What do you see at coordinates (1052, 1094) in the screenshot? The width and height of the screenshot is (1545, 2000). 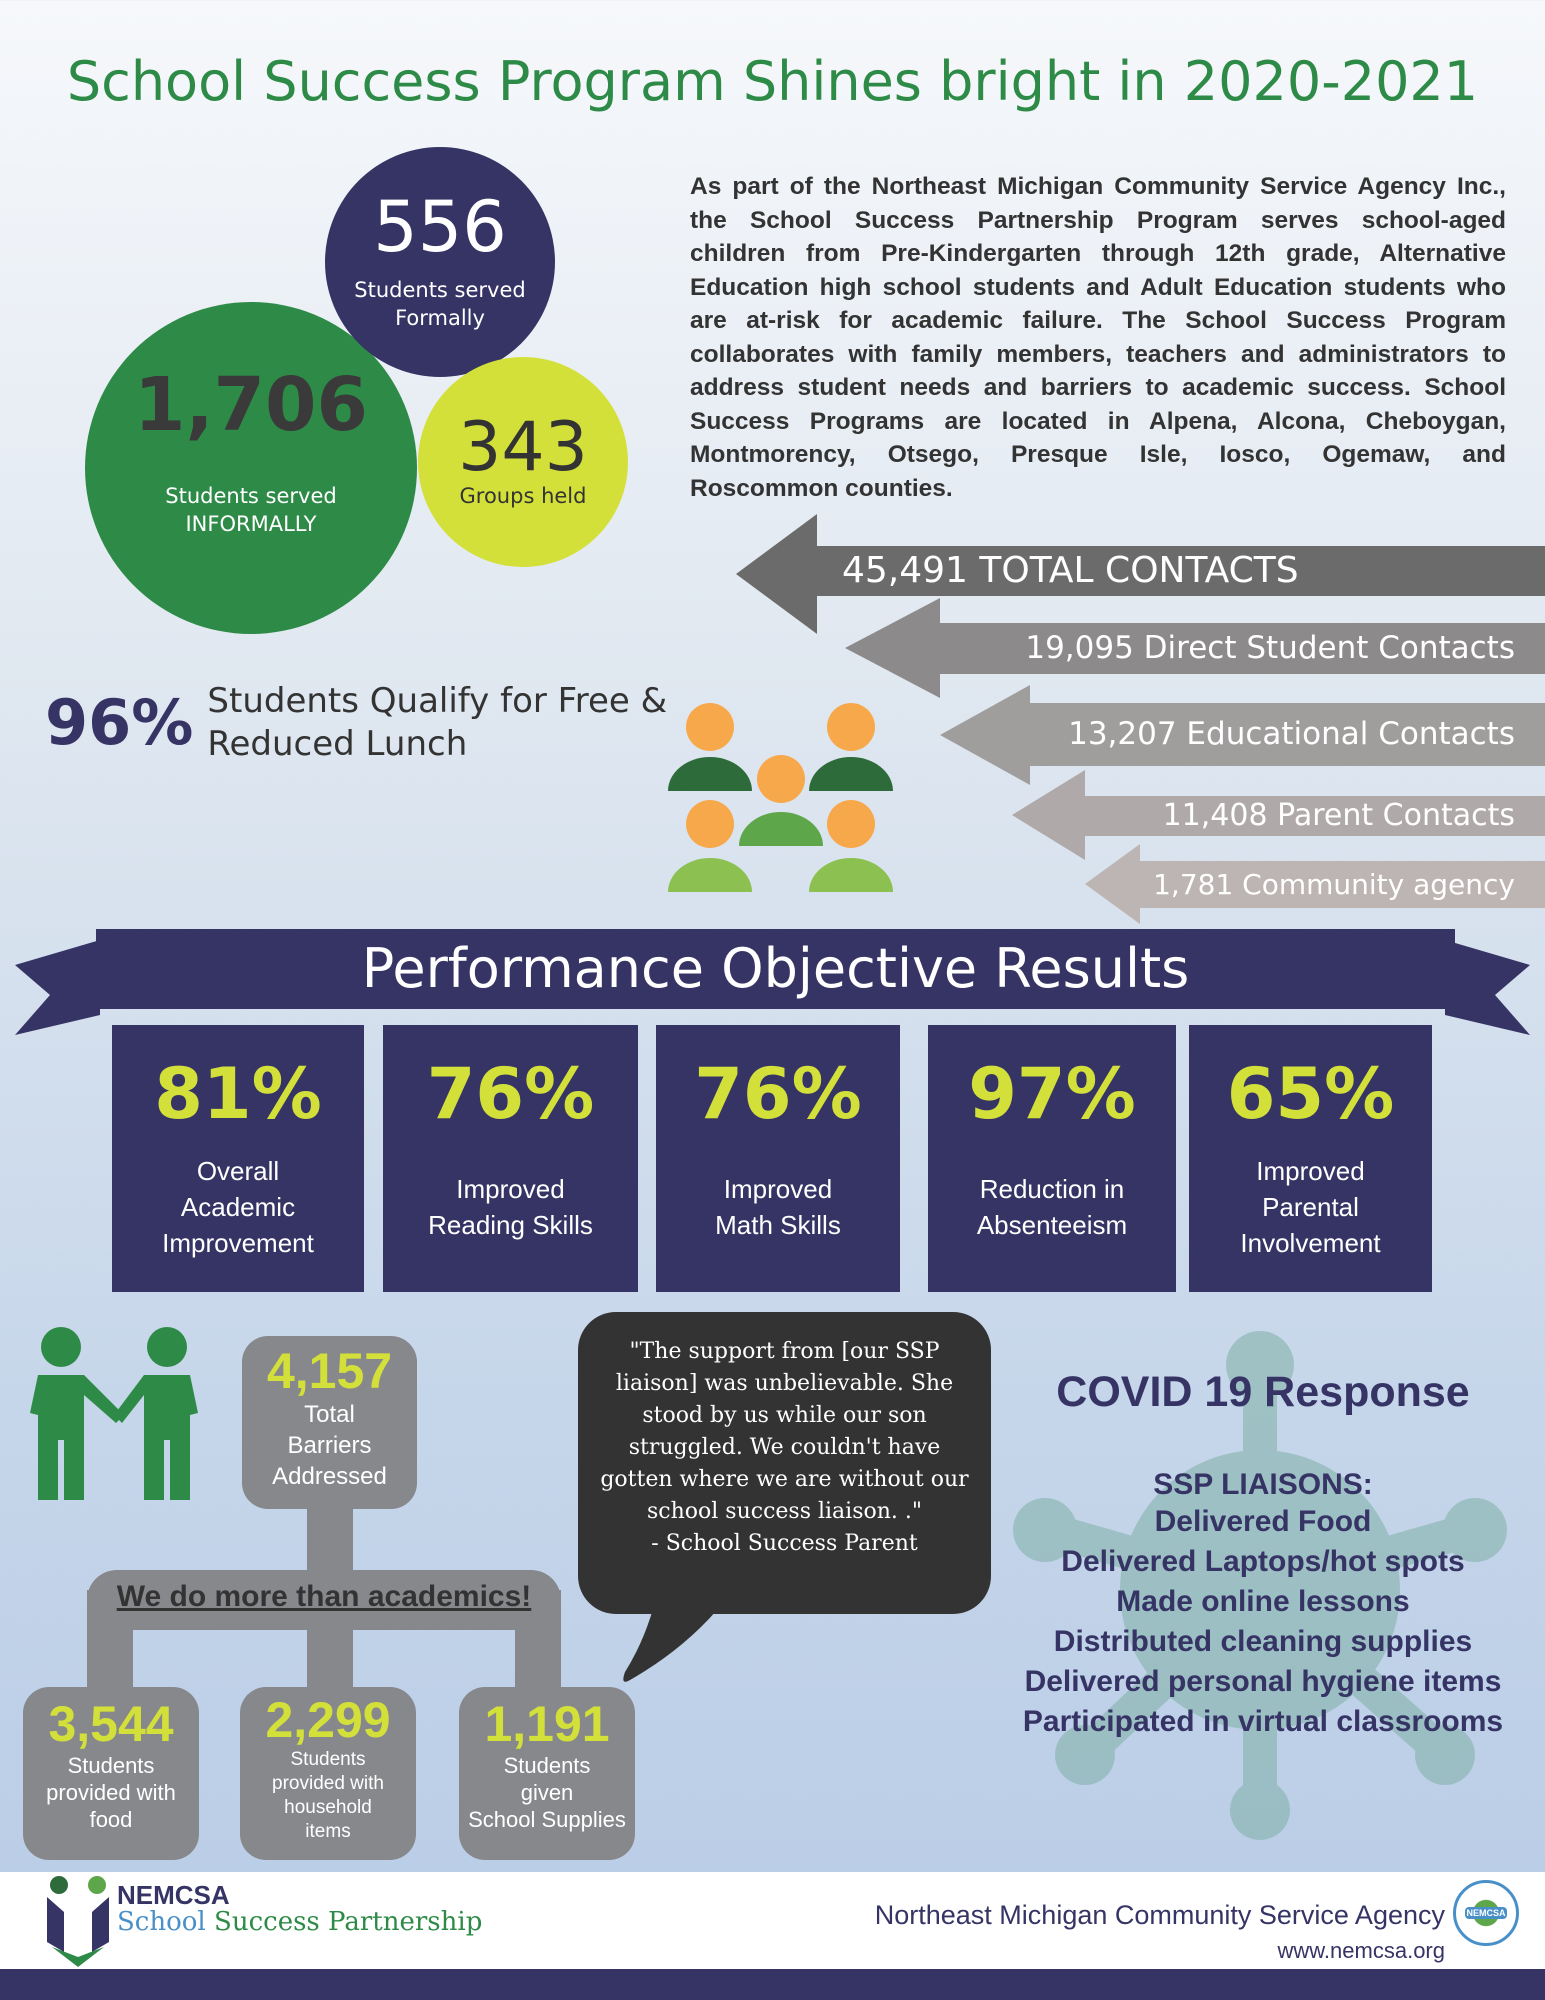 I see `objective-pct: 97%` at bounding box center [1052, 1094].